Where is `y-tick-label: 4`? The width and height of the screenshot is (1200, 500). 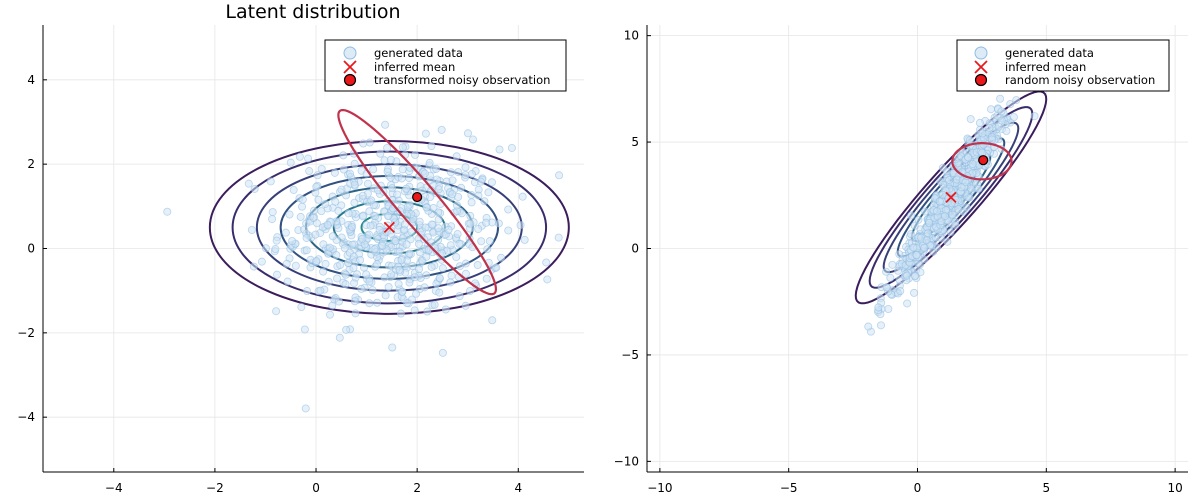
y-tick-label: 4 is located at coordinates (31, 80).